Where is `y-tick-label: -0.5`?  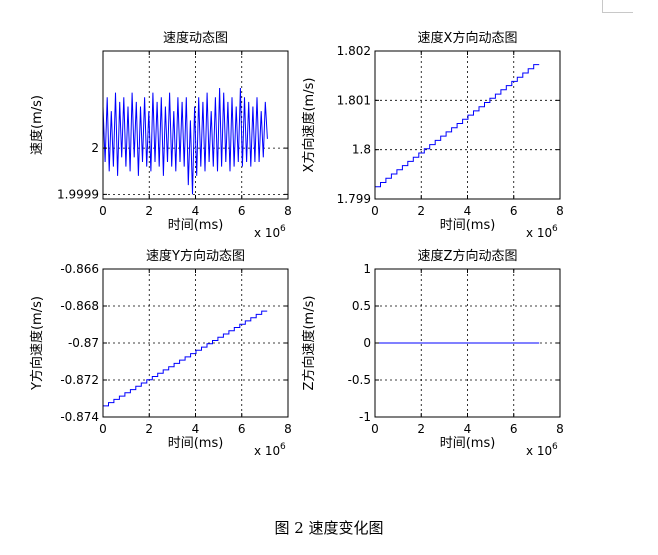 y-tick-label: -0.5 is located at coordinates (359, 380).